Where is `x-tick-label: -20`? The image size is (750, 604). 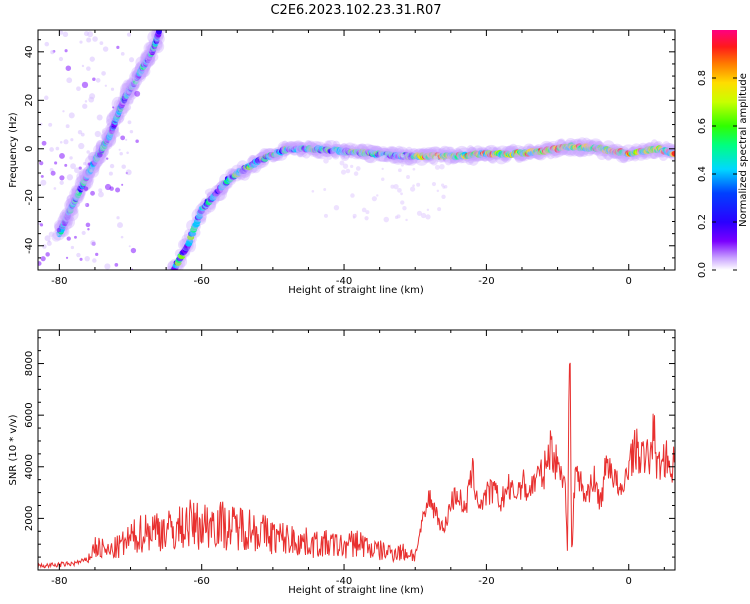
x-tick-label: -20 is located at coordinates (486, 281).